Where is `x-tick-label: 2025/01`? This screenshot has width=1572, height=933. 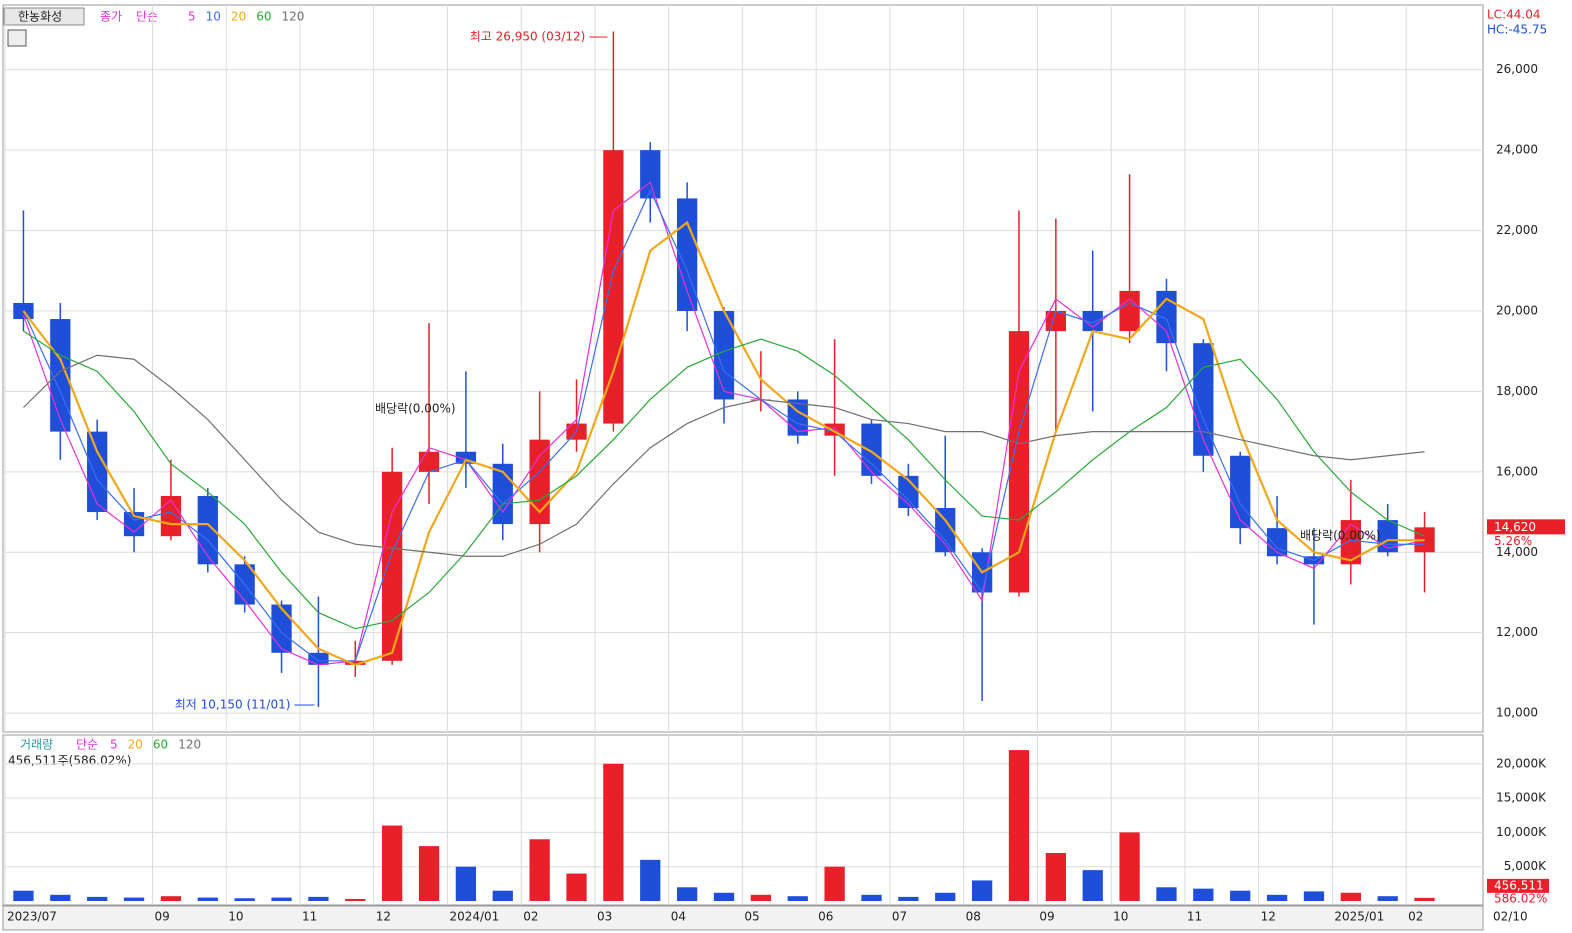
x-tick-label: 2025/01 is located at coordinates (1359, 917).